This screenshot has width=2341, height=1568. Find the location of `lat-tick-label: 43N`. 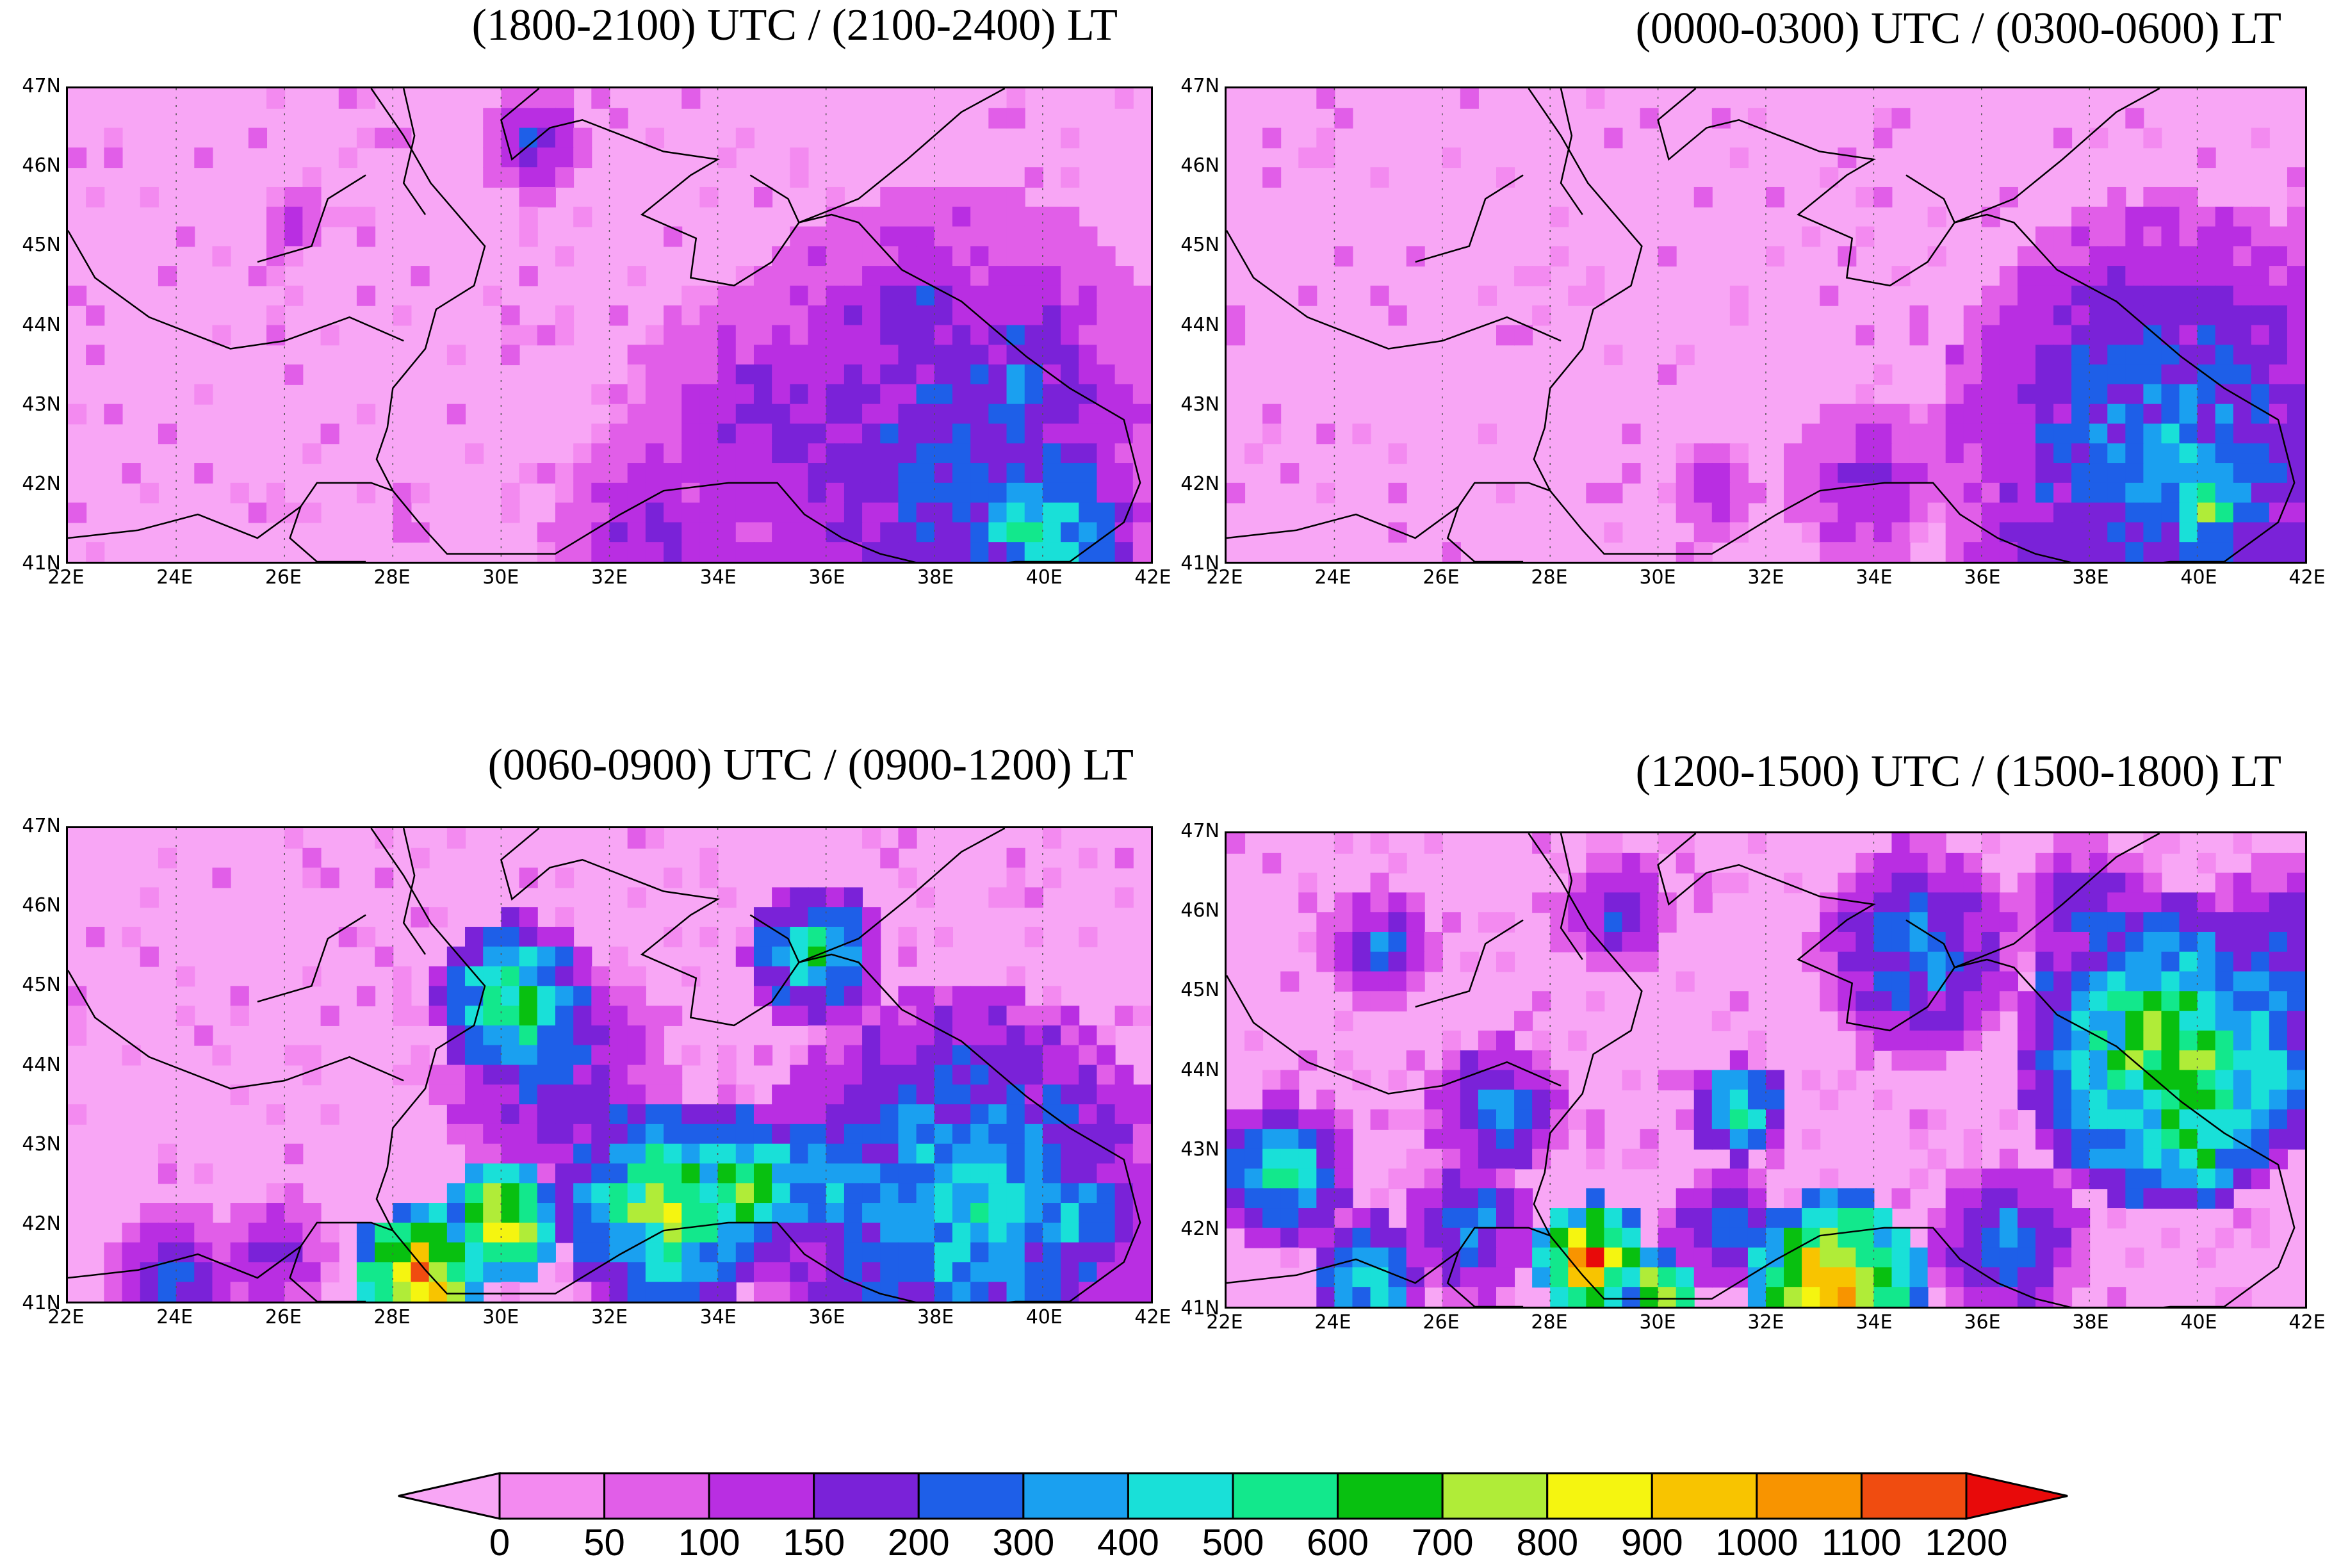

lat-tick-label: 43N is located at coordinates (41, 404).